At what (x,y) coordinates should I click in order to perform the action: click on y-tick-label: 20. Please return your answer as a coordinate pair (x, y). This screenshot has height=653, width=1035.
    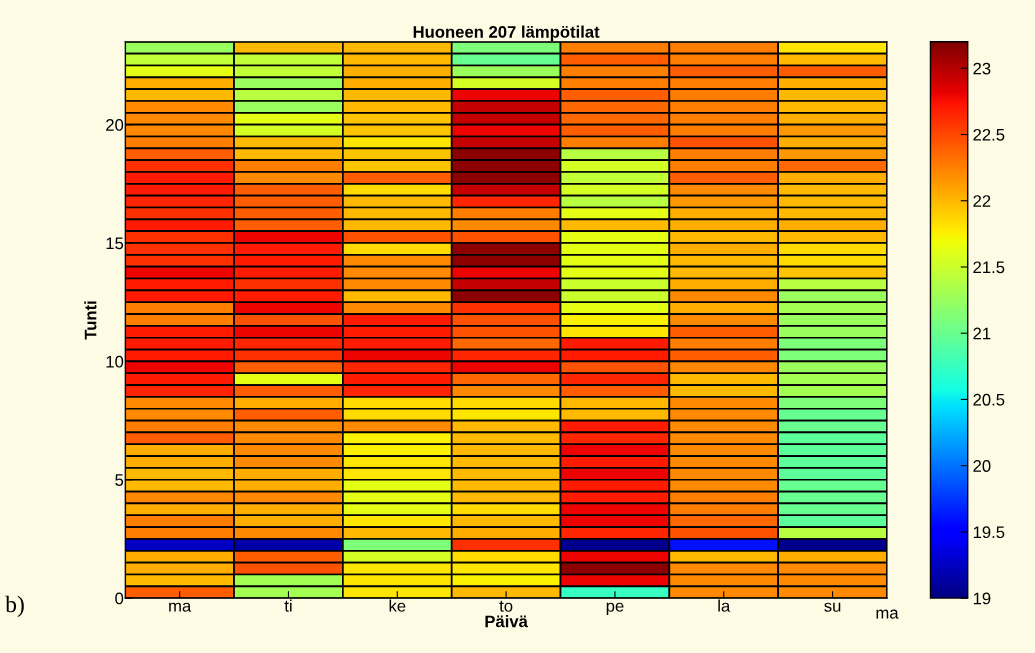
    Looking at the image, I should click on (115, 125).